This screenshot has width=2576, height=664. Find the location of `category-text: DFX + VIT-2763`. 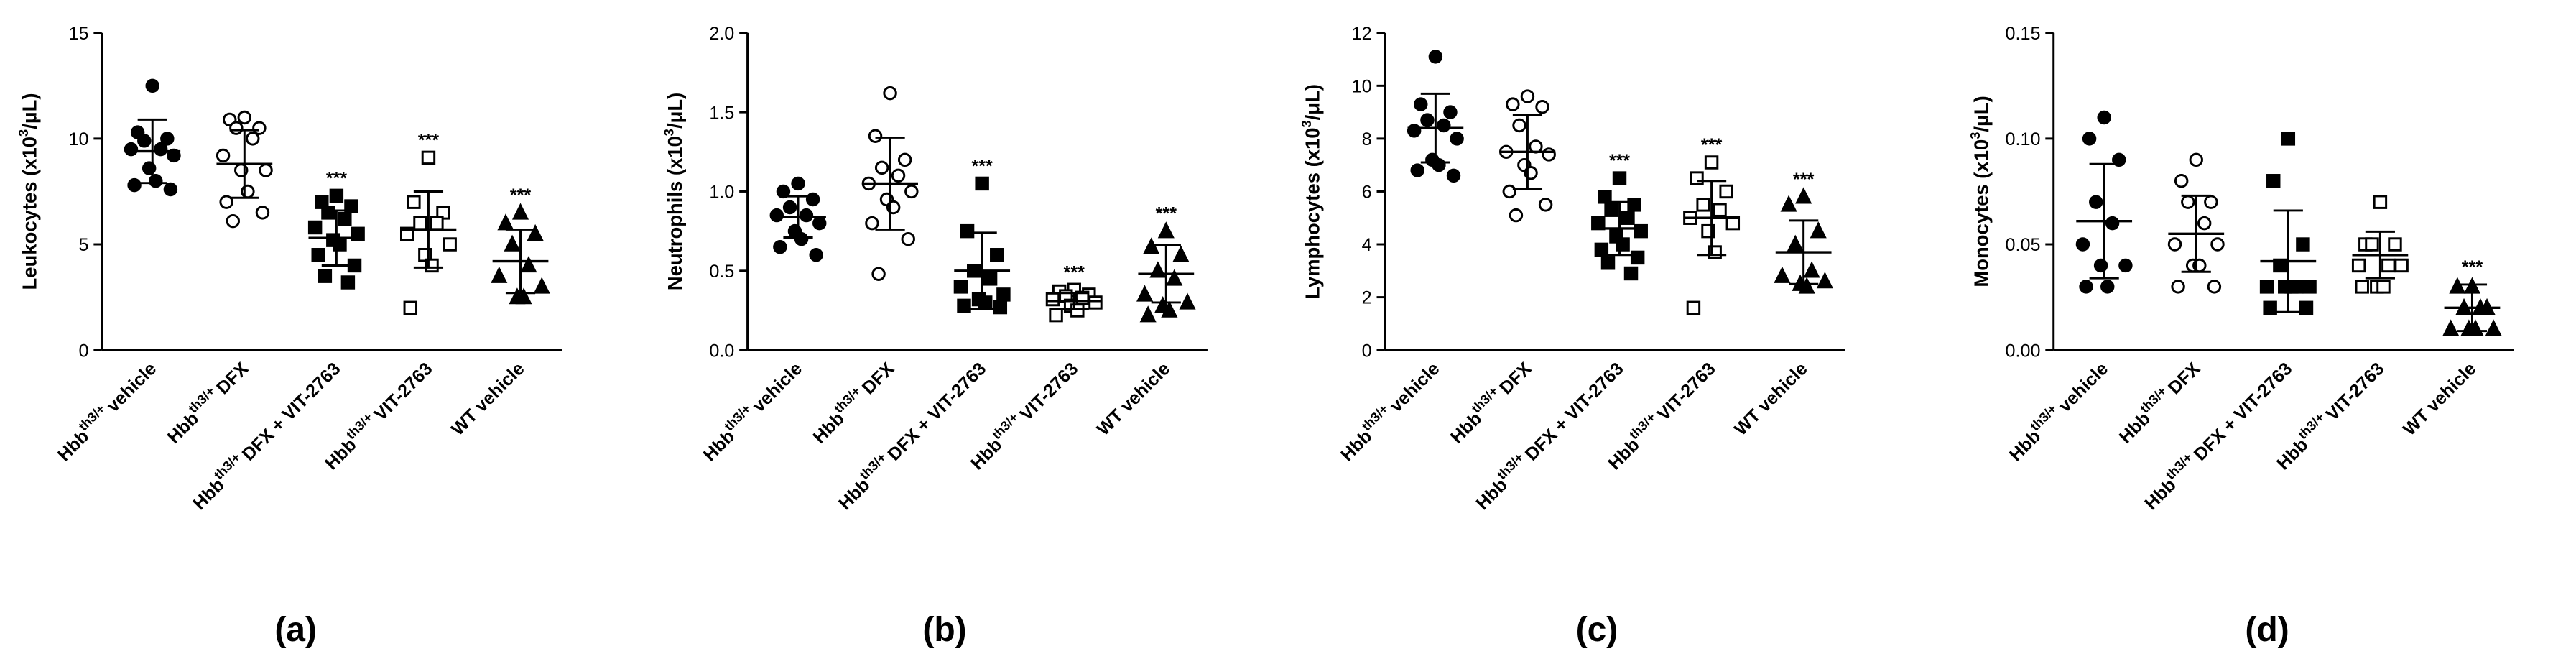

category-text: DFX + VIT-2763 is located at coordinates (2243, 412).